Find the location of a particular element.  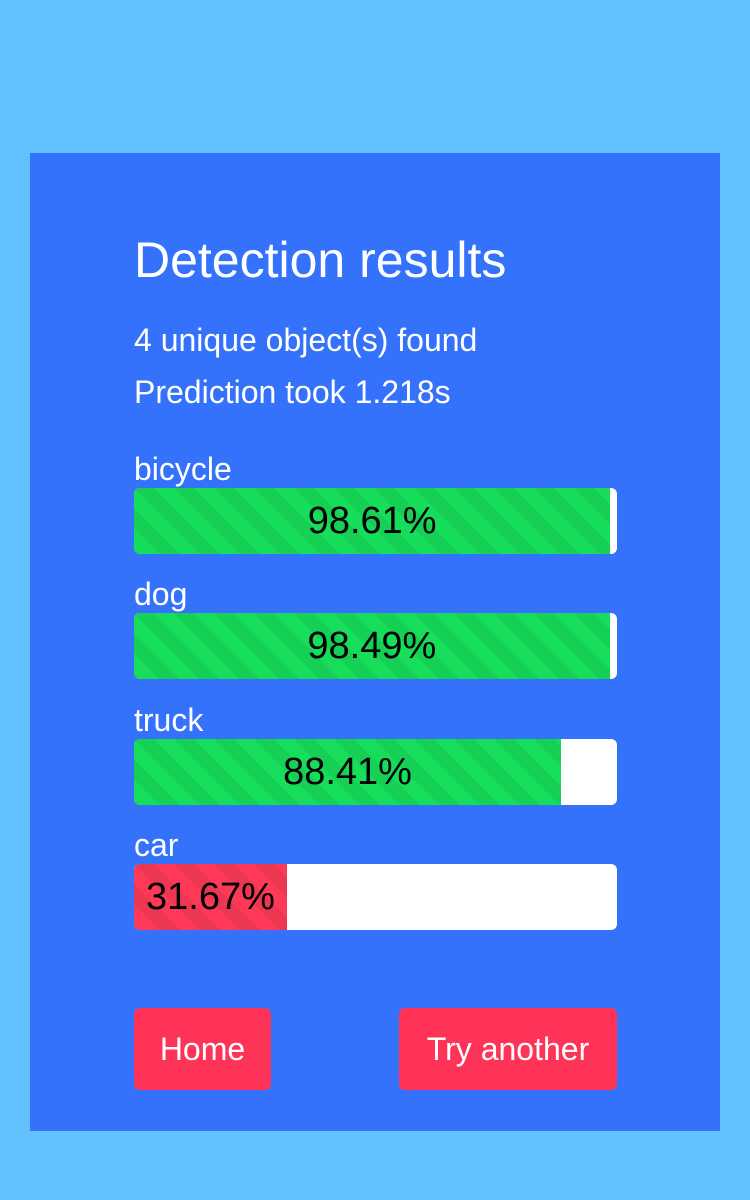

confidence-percent: 98.49% is located at coordinates (372, 646).